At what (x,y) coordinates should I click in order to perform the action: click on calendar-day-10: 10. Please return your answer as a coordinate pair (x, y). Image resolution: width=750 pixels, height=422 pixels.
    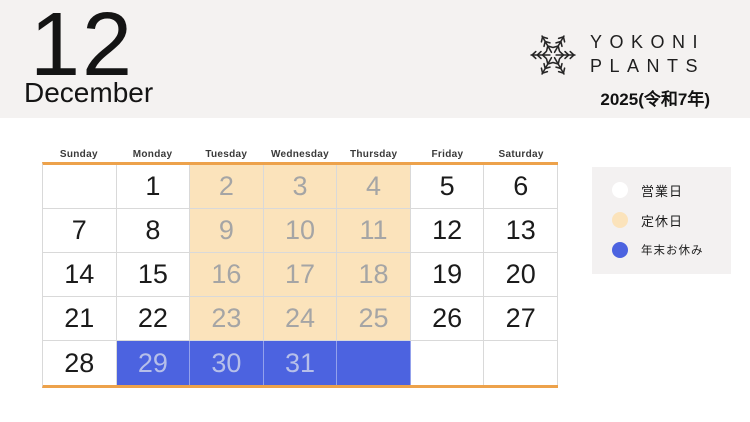
    Looking at the image, I should click on (300, 231).